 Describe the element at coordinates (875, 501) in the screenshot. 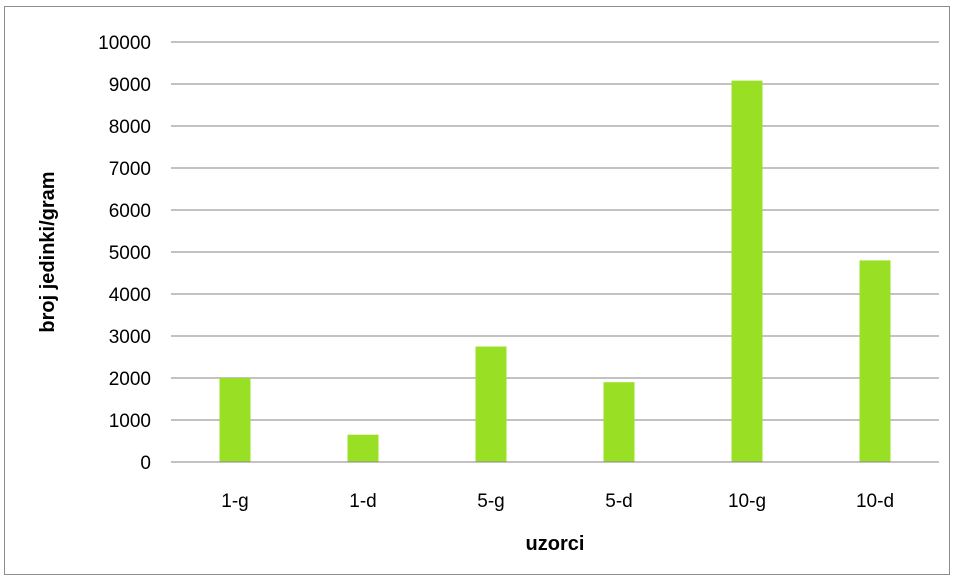

I see `x-tick-label: 10-d` at that location.